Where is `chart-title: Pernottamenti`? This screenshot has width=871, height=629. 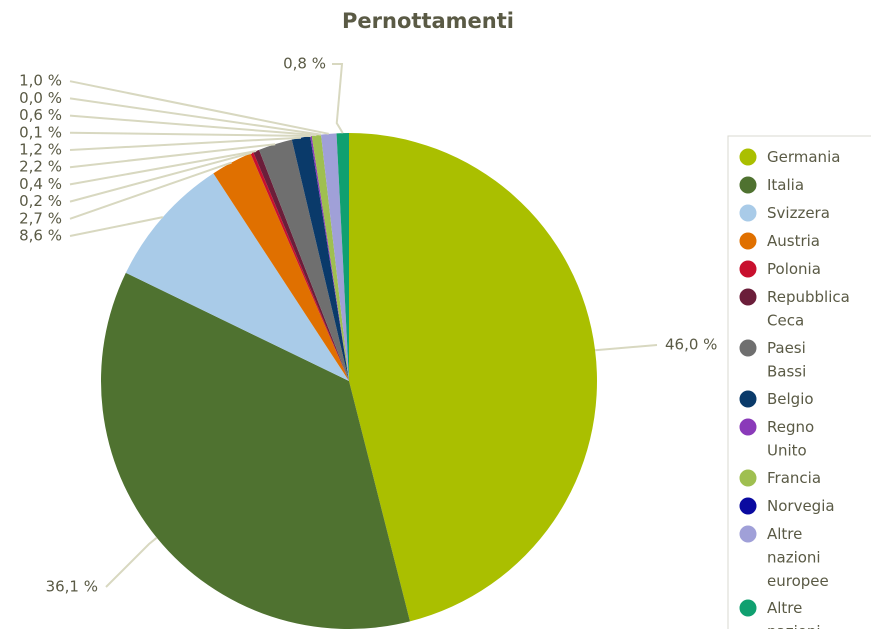 chart-title: Pernottamenti is located at coordinates (428, 21).